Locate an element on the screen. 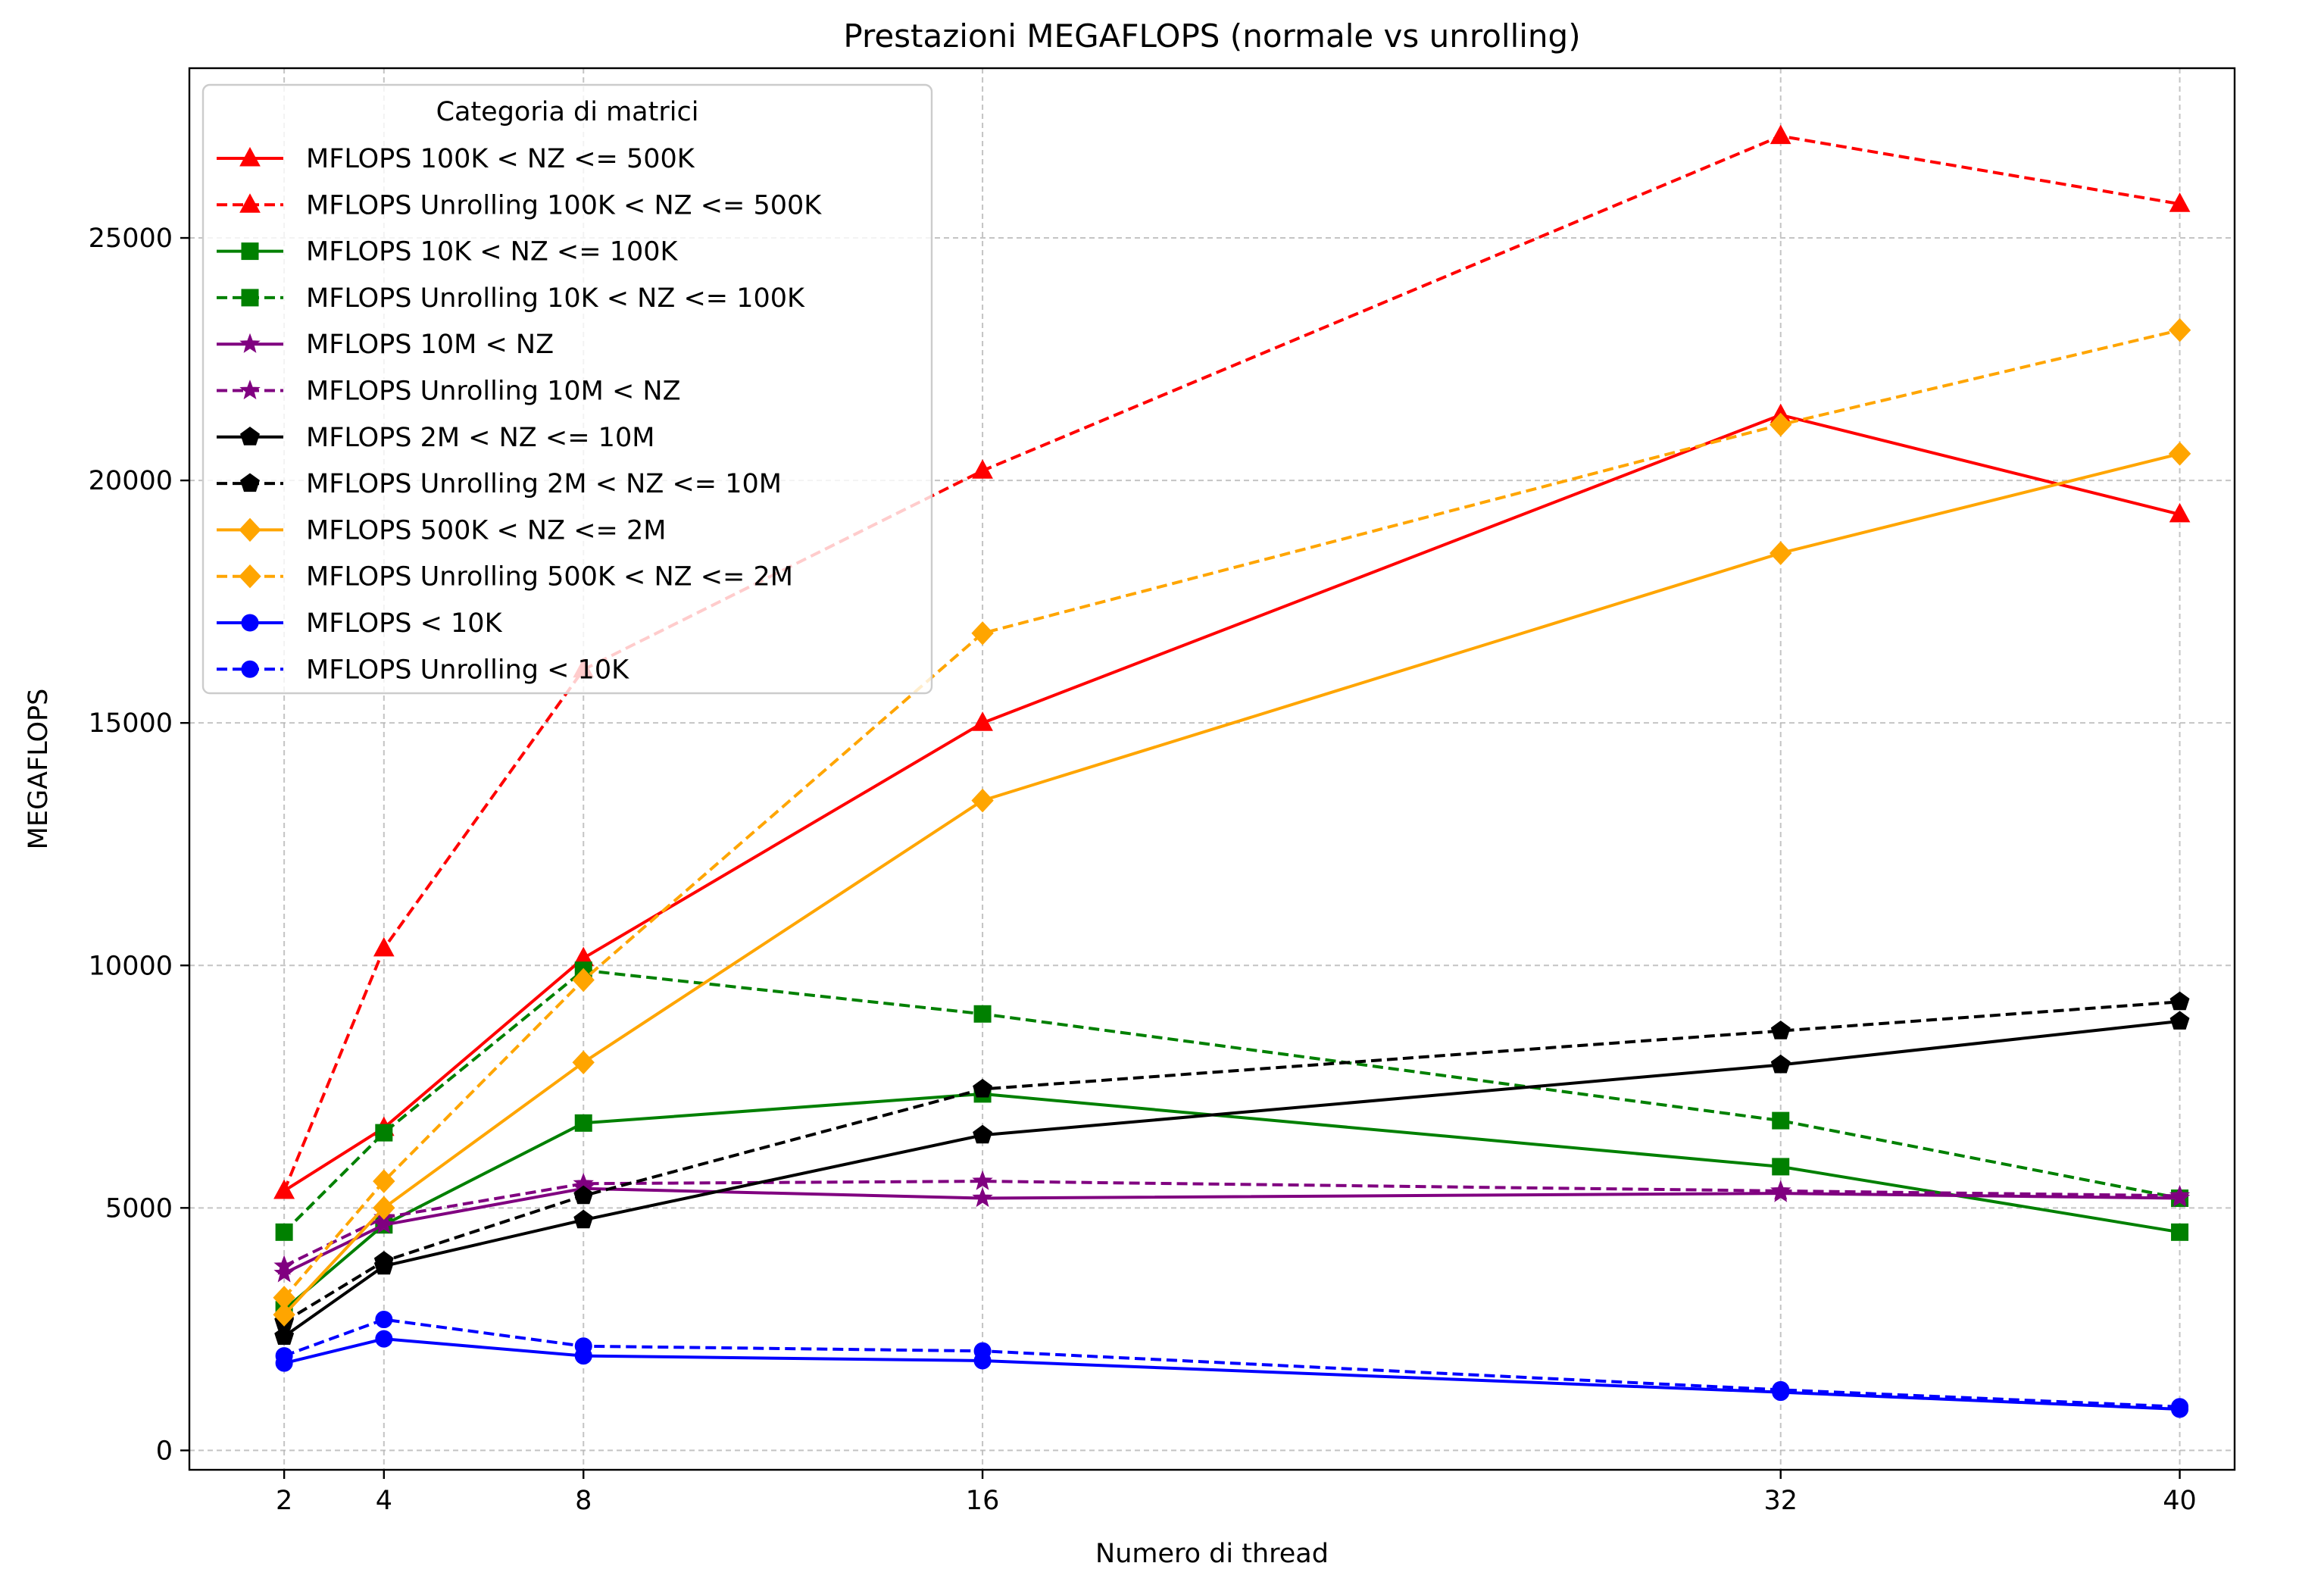 This screenshot has width=2324, height=1588. y-tick-label: 5000 is located at coordinates (139, 1208).